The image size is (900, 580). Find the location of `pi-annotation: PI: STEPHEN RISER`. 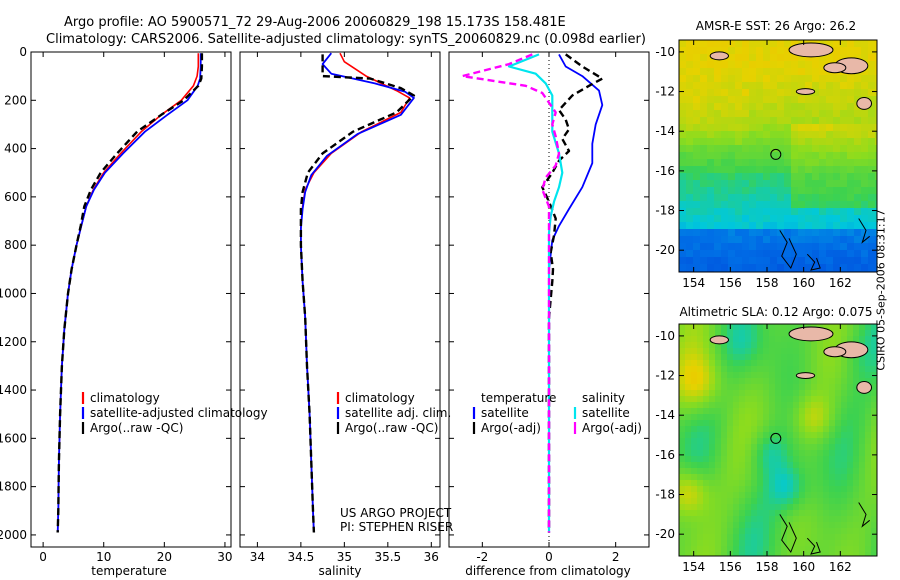

pi-annotation: PI: STEPHEN RISER is located at coordinates (396, 527).